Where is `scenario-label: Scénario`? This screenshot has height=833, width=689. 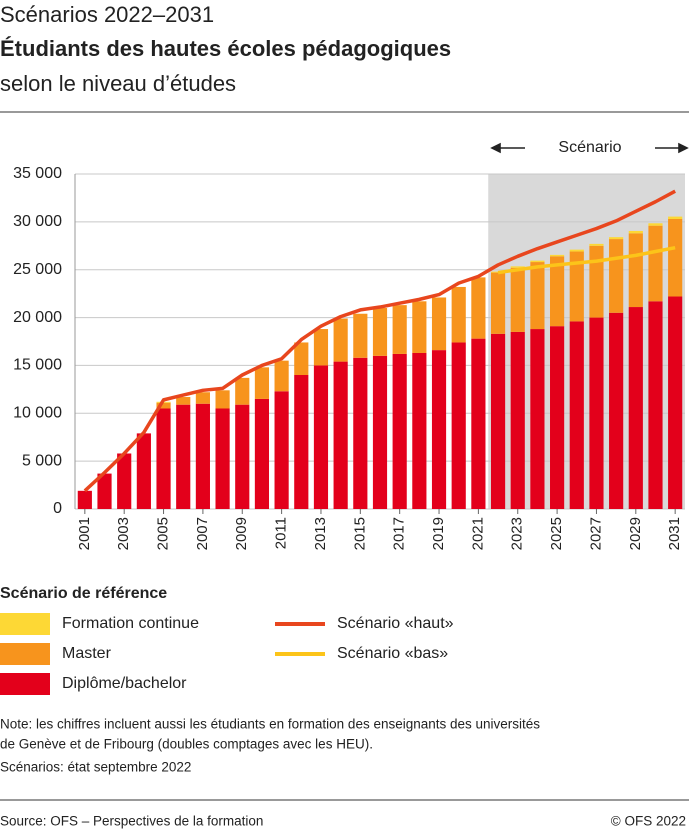
scenario-label: Scénario is located at coordinates (589, 147).